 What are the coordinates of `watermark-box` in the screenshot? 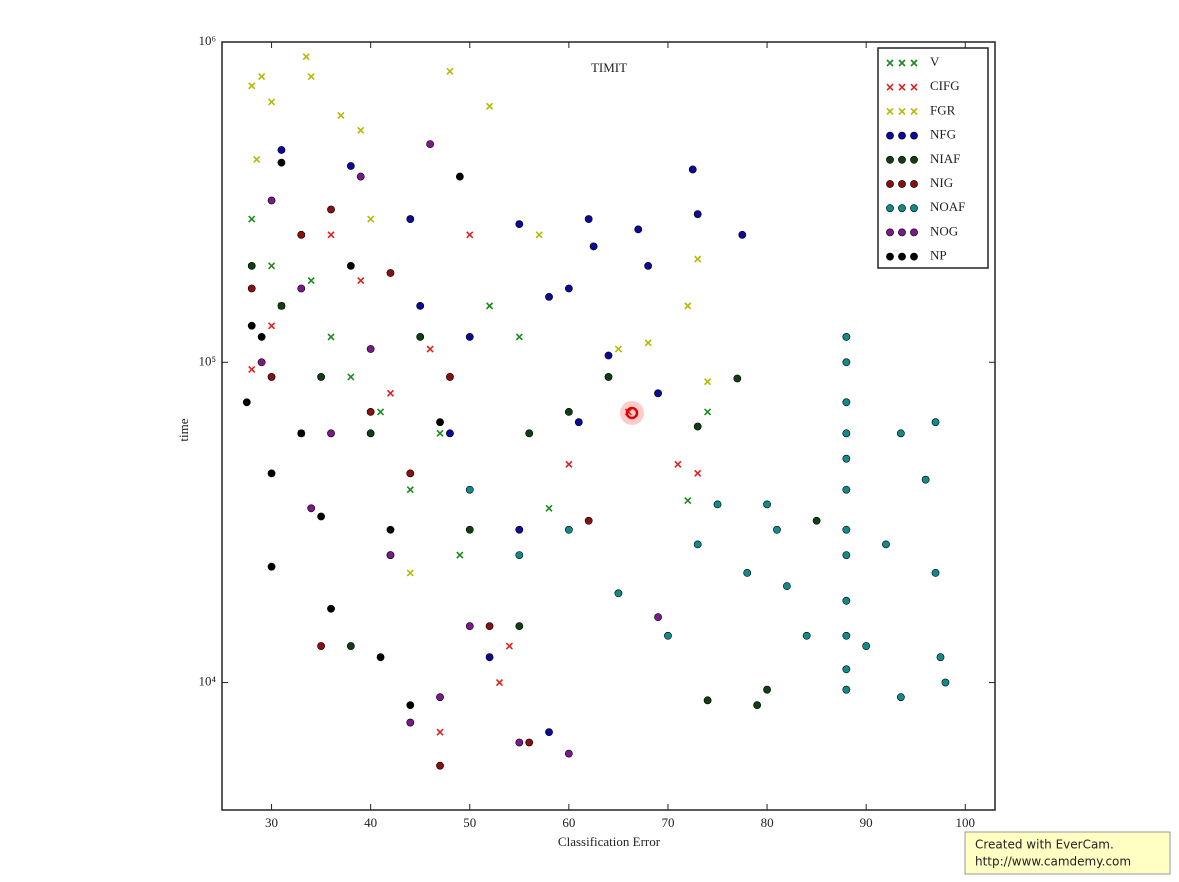 It's located at (1067, 853).